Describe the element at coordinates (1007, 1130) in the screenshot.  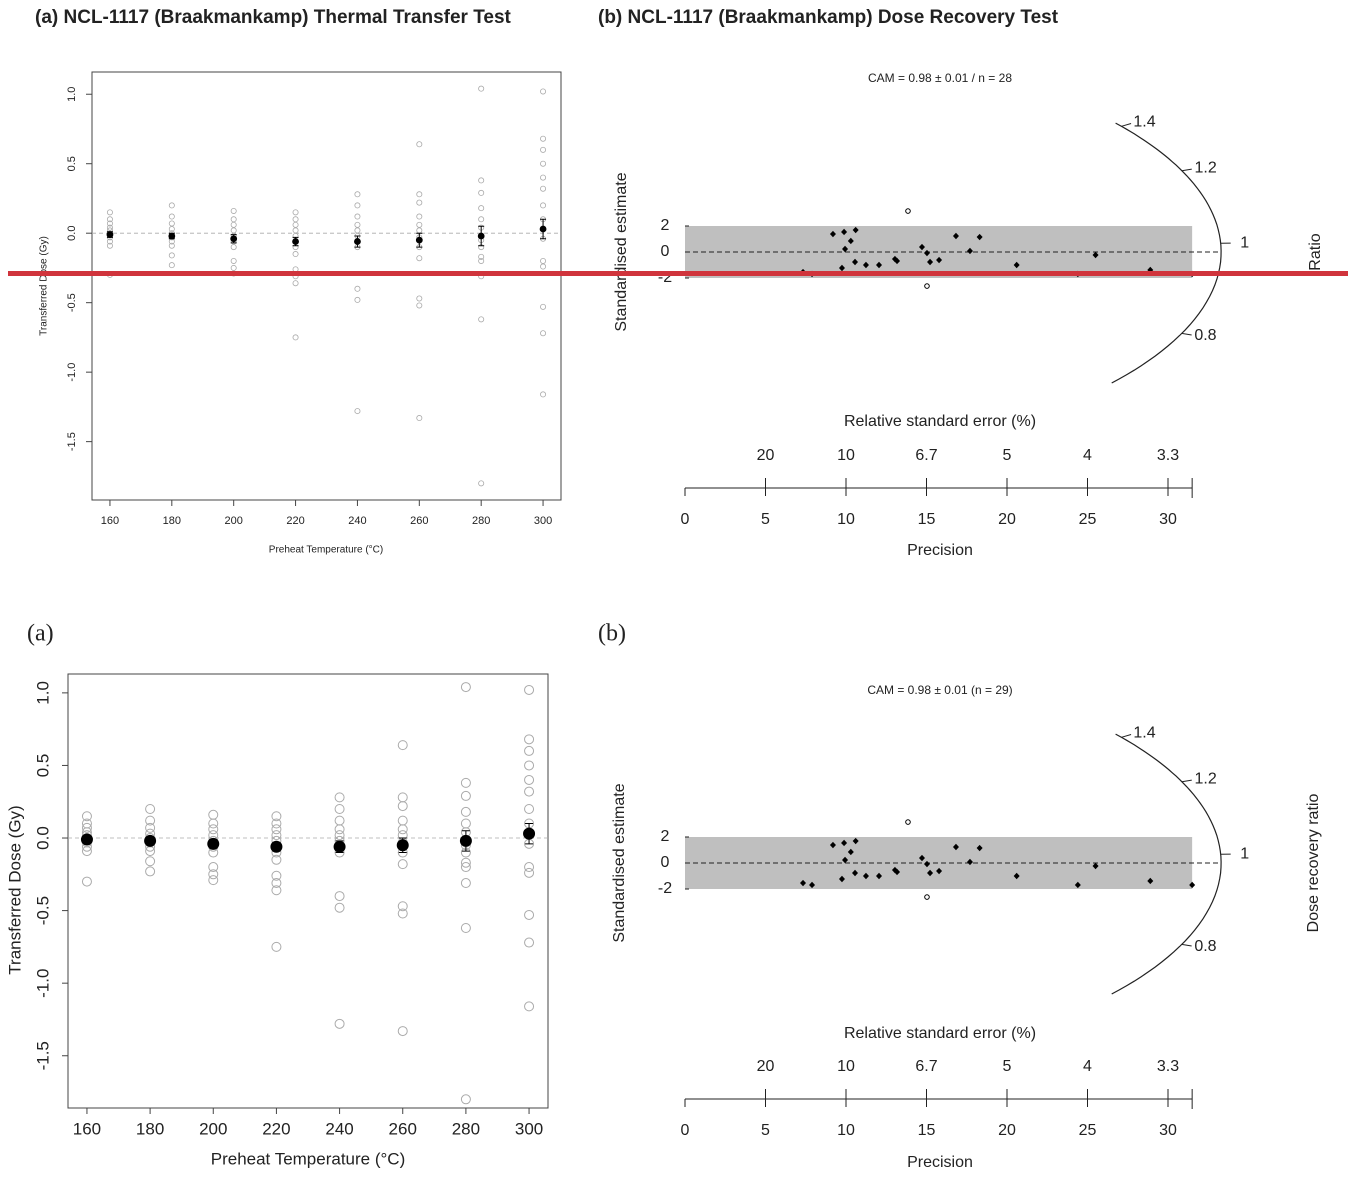
I see `x-tick-label: 20` at that location.